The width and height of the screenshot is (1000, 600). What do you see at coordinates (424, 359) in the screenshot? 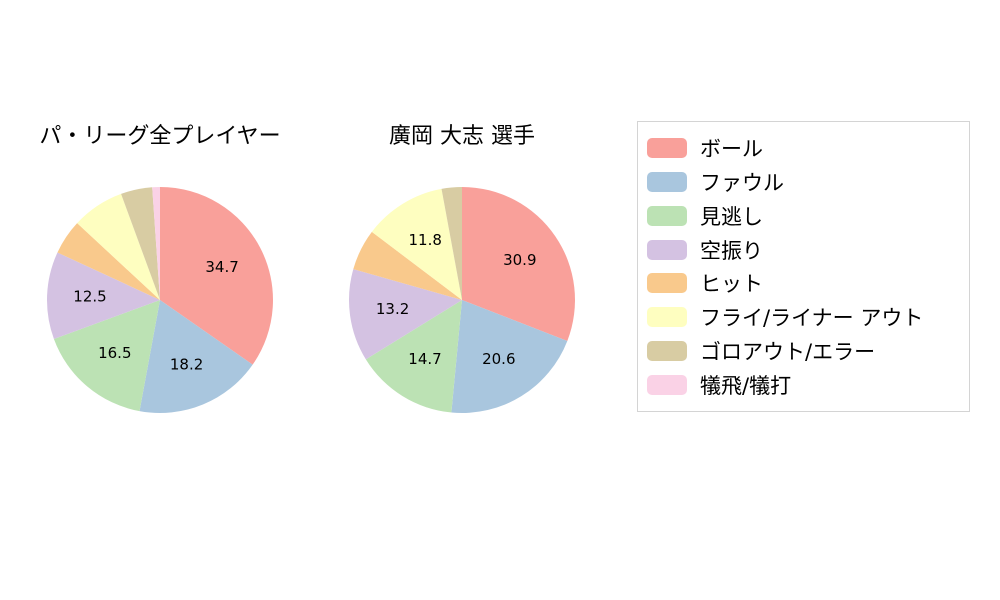
I see `slice-value-label: 14.7` at bounding box center [424, 359].